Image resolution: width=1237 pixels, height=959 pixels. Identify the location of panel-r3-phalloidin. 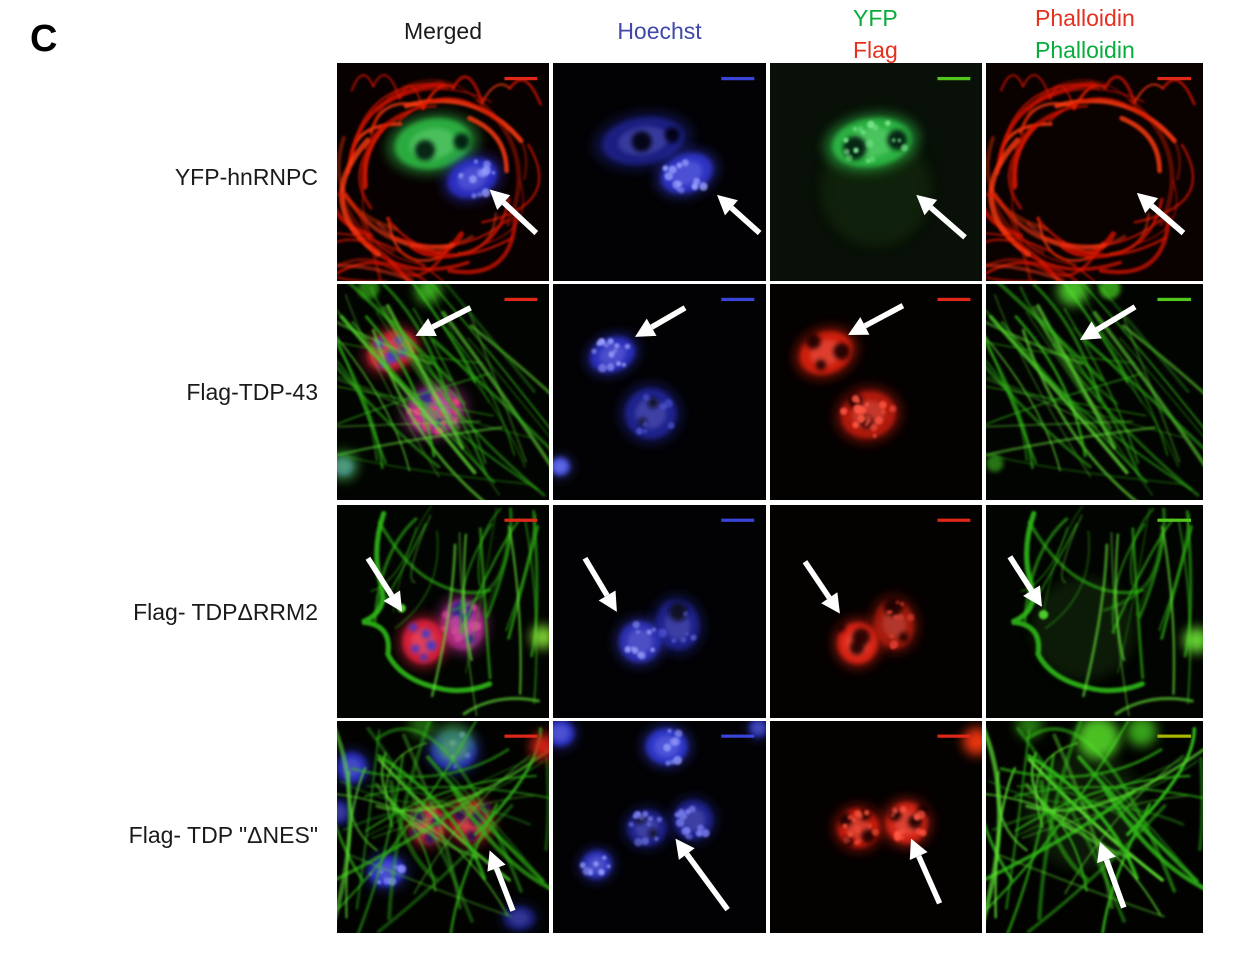
(1094, 611).